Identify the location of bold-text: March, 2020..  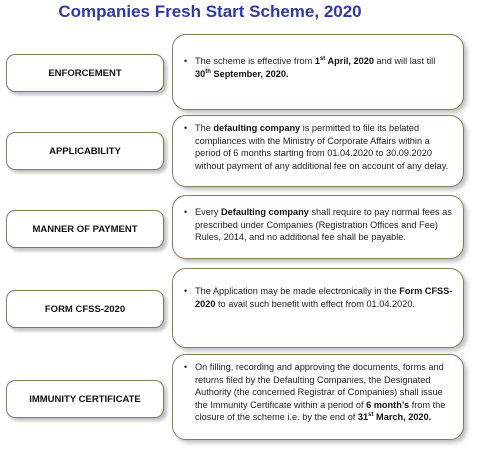
(402, 417).